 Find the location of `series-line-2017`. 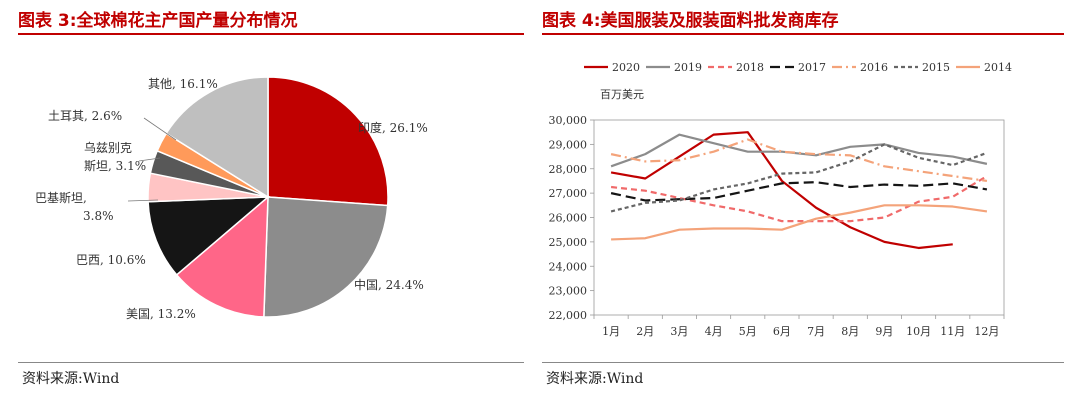

series-line-2017 is located at coordinates (799, 191).